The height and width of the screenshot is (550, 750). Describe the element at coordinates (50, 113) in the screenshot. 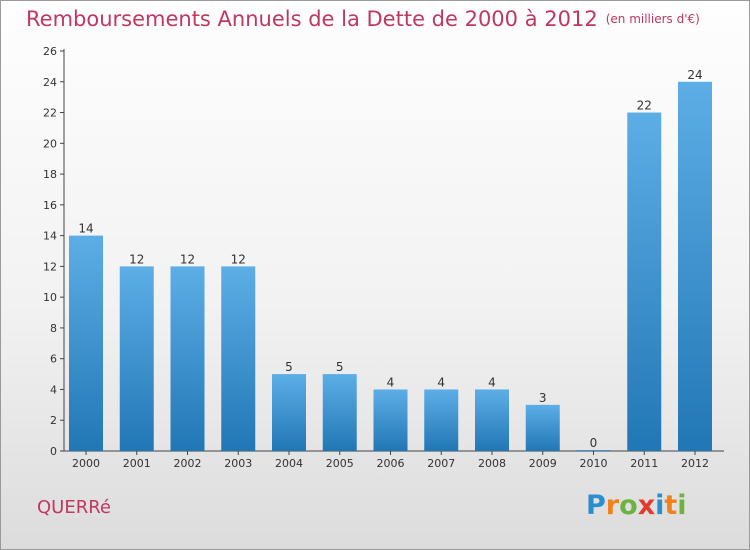

I see `y-tick-label: 22` at that location.